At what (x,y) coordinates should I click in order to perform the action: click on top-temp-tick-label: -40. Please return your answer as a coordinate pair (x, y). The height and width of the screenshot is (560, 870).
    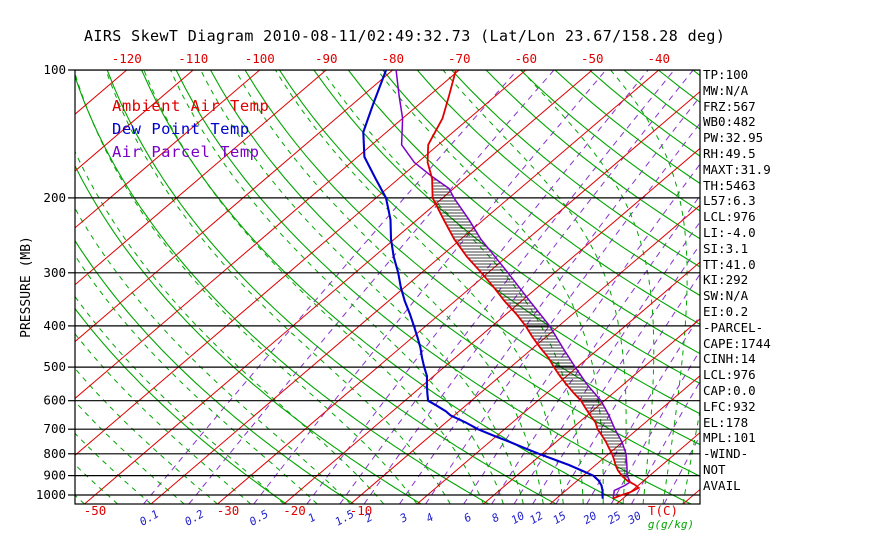
    Looking at the image, I should click on (658, 58).